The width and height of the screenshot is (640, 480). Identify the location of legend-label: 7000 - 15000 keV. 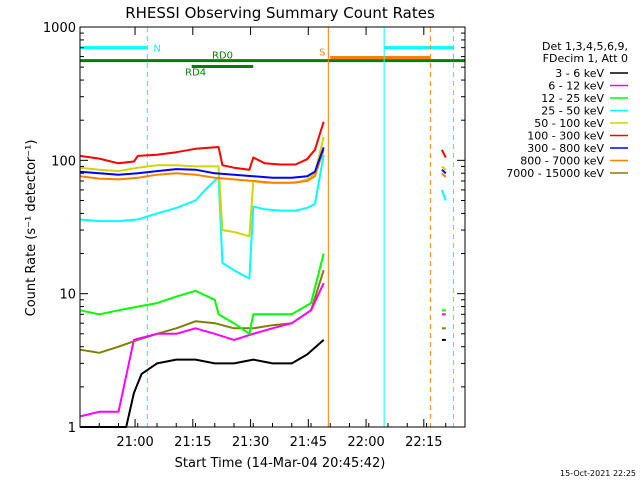
(555, 173).